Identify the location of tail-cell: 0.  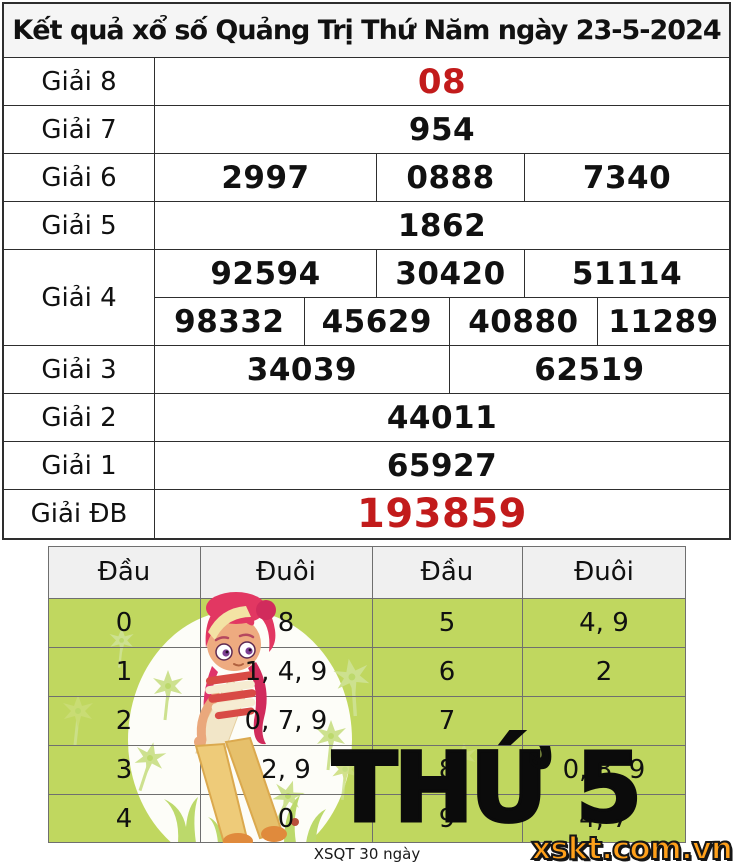
(124, 622).